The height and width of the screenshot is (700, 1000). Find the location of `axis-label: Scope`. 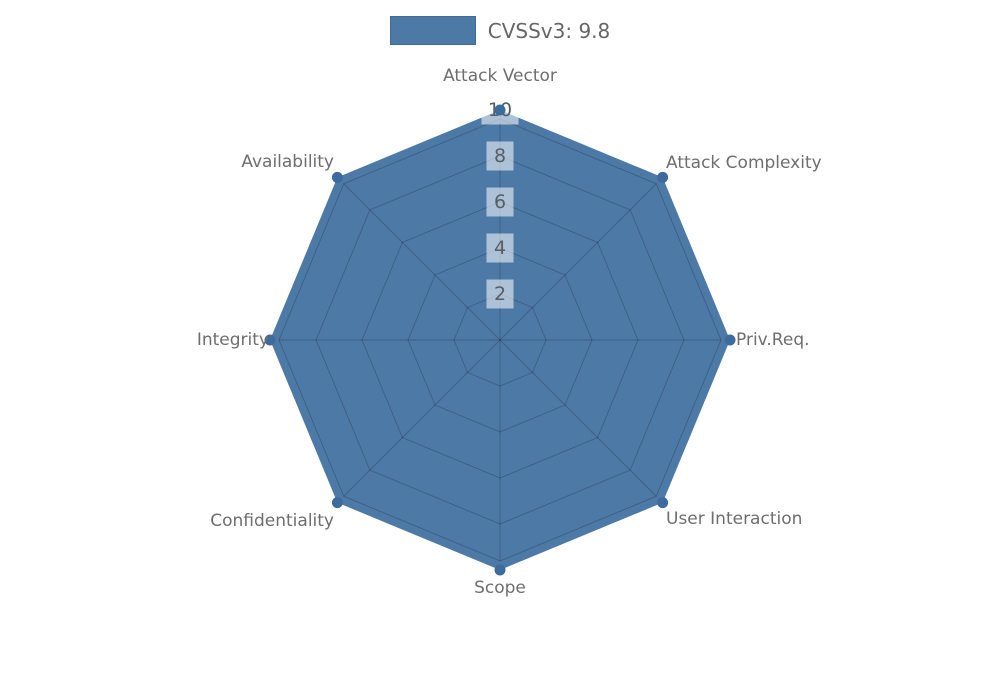

axis-label: Scope is located at coordinates (500, 588).